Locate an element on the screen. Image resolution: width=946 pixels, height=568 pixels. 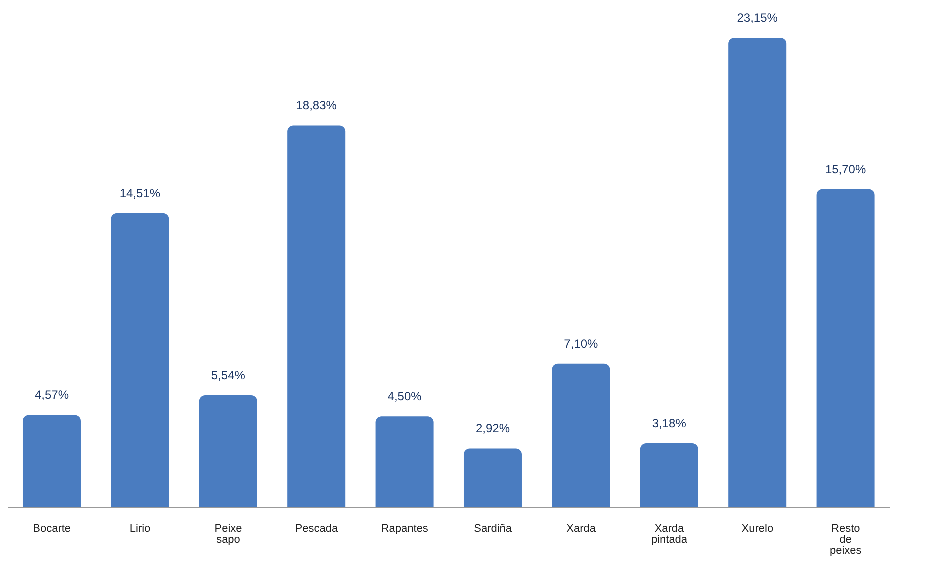
x-tick-label: Bocarte is located at coordinates (52, 528).